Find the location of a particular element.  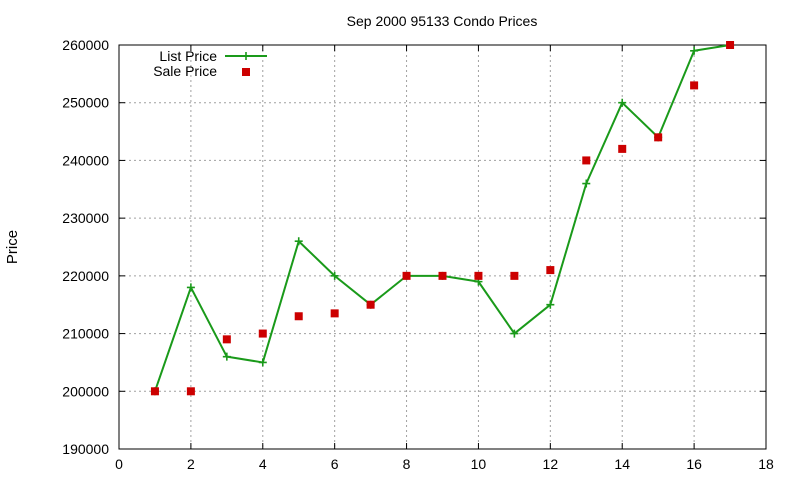

legend-sample-sale-price is located at coordinates (246, 72).